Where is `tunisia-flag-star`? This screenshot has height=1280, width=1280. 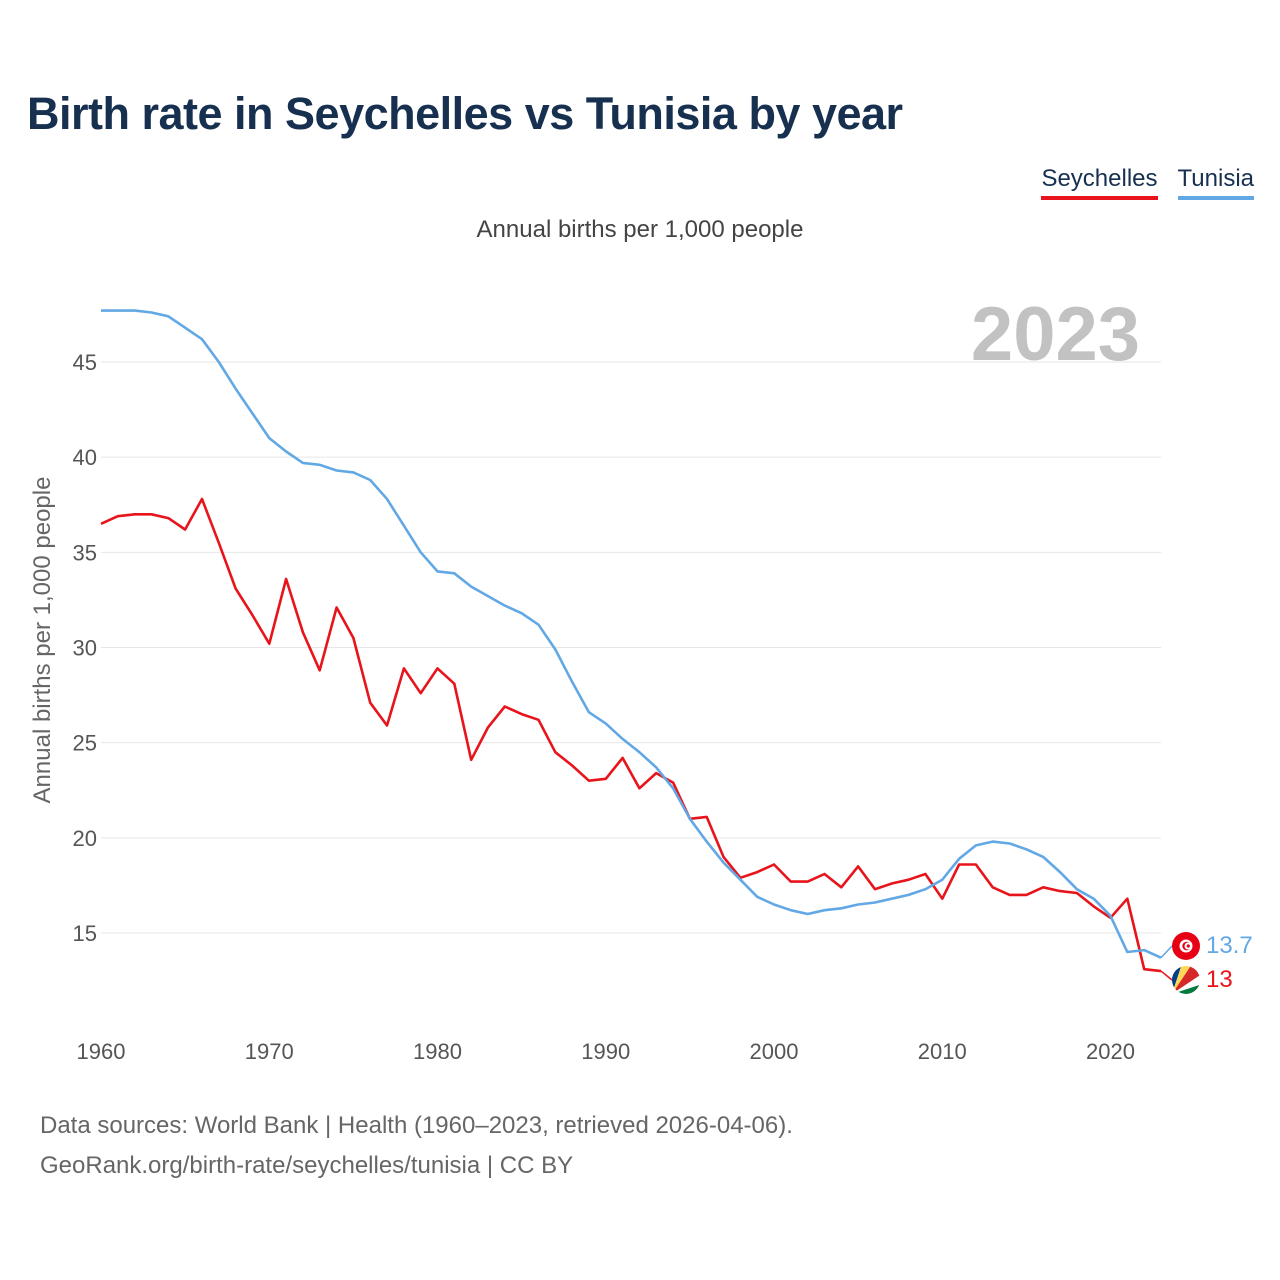
tunisia-flag-star is located at coordinates (1188, 946).